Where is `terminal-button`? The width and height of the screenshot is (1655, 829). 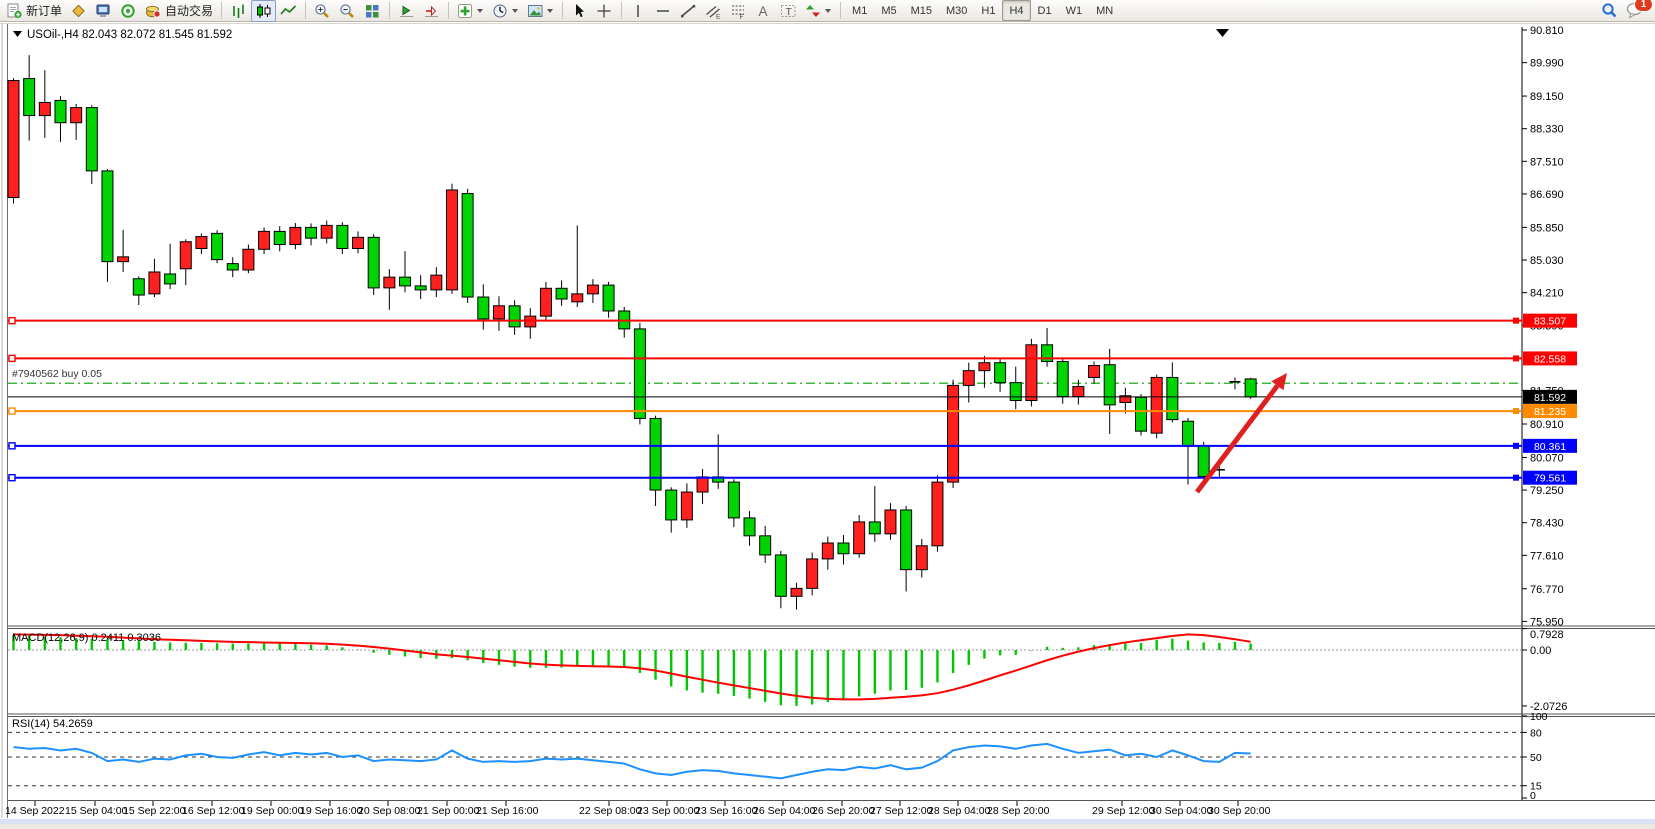 terminal-button is located at coordinates (128, 11).